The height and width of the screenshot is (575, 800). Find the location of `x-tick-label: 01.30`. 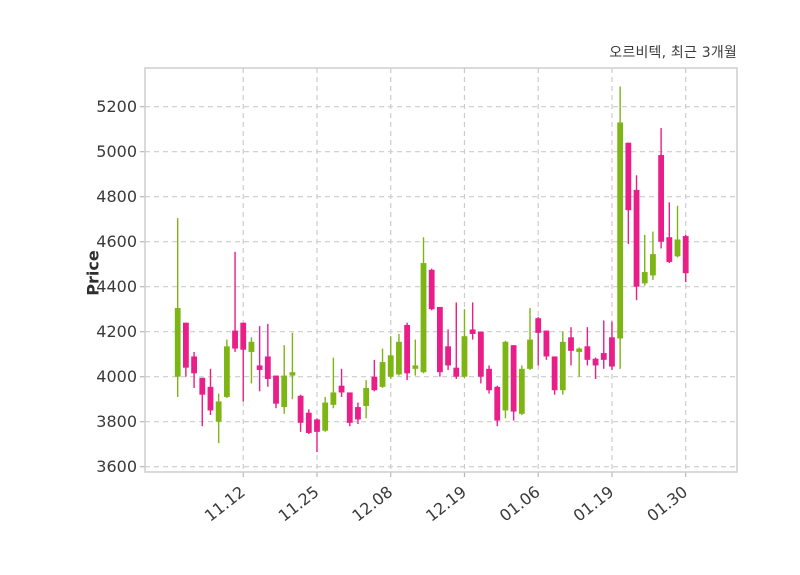

x-tick-label: 01.30 is located at coordinates (667, 503).